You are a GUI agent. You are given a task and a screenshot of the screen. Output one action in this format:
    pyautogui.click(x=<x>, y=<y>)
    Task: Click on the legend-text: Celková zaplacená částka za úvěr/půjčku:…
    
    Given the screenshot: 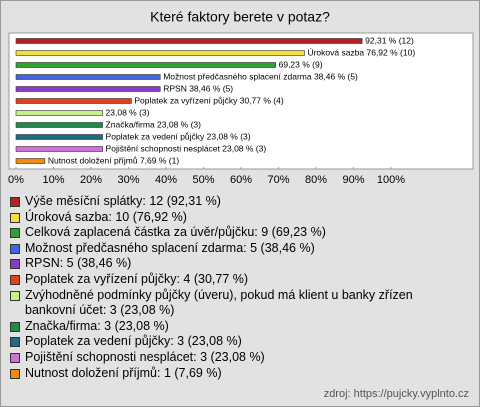 What is the action you would take?
    pyautogui.click(x=175, y=232)
    